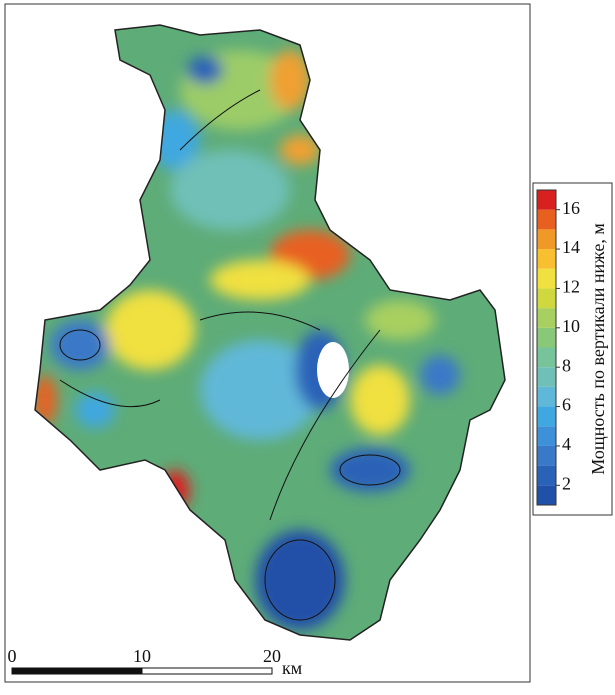 Image resolution: width=615 pixels, height=695 pixels. I want to click on colorbar-tick-label: 14, so click(571, 247).